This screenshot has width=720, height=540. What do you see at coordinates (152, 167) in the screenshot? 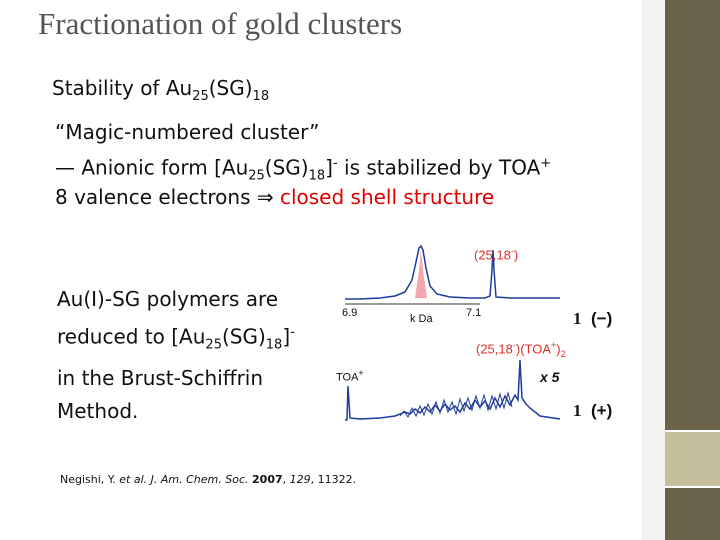
I see `text: — Anionic form [Au` at bounding box center [152, 167].